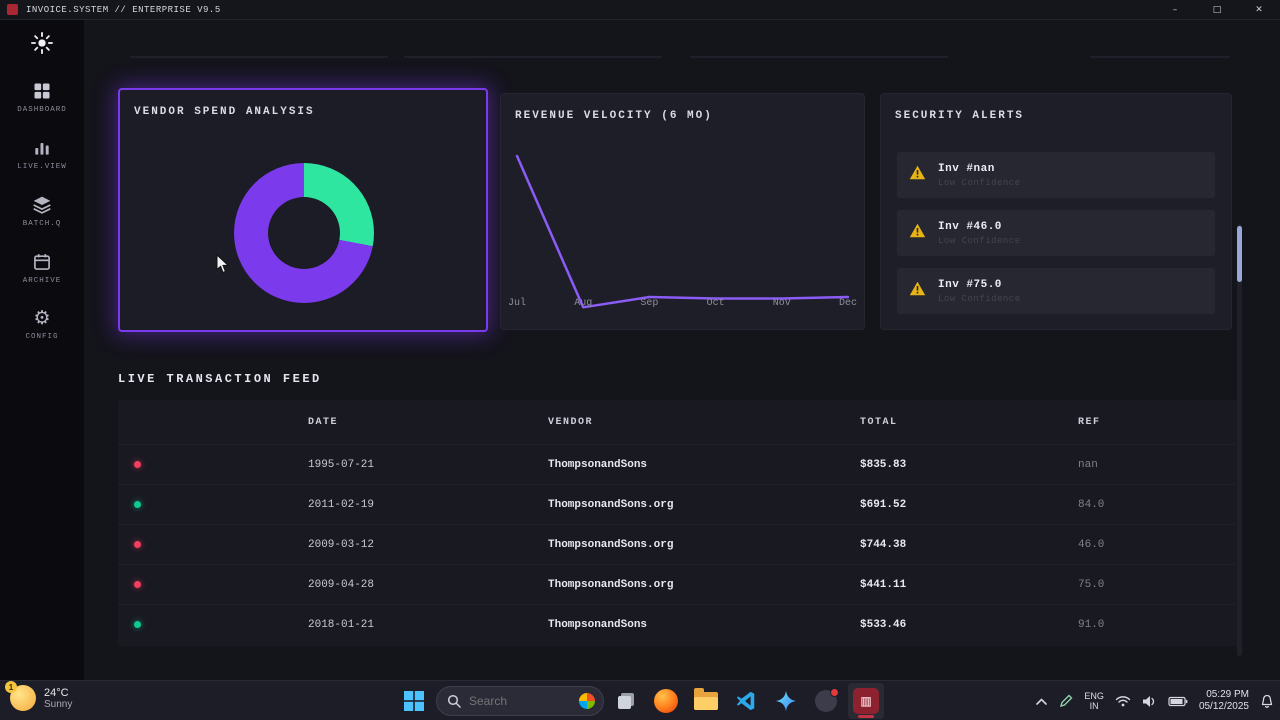 This screenshot has height=720, width=1280. What do you see at coordinates (706, 701) in the screenshot?
I see `file-explorer-button` at bounding box center [706, 701].